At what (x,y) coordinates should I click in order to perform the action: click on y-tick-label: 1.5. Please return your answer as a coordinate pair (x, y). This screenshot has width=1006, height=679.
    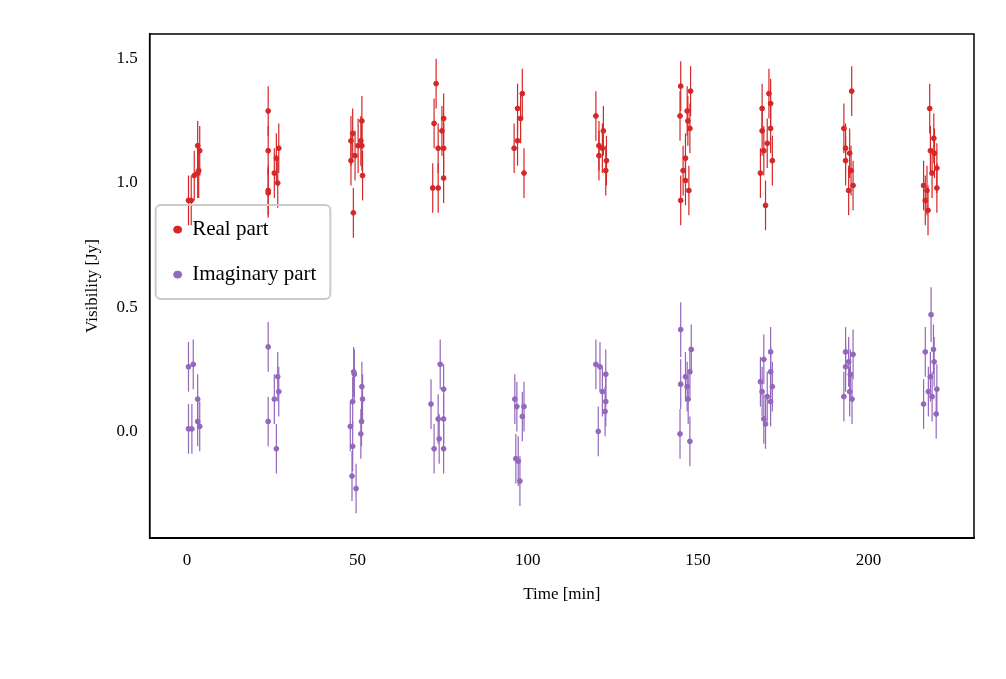
    Looking at the image, I should click on (127, 58).